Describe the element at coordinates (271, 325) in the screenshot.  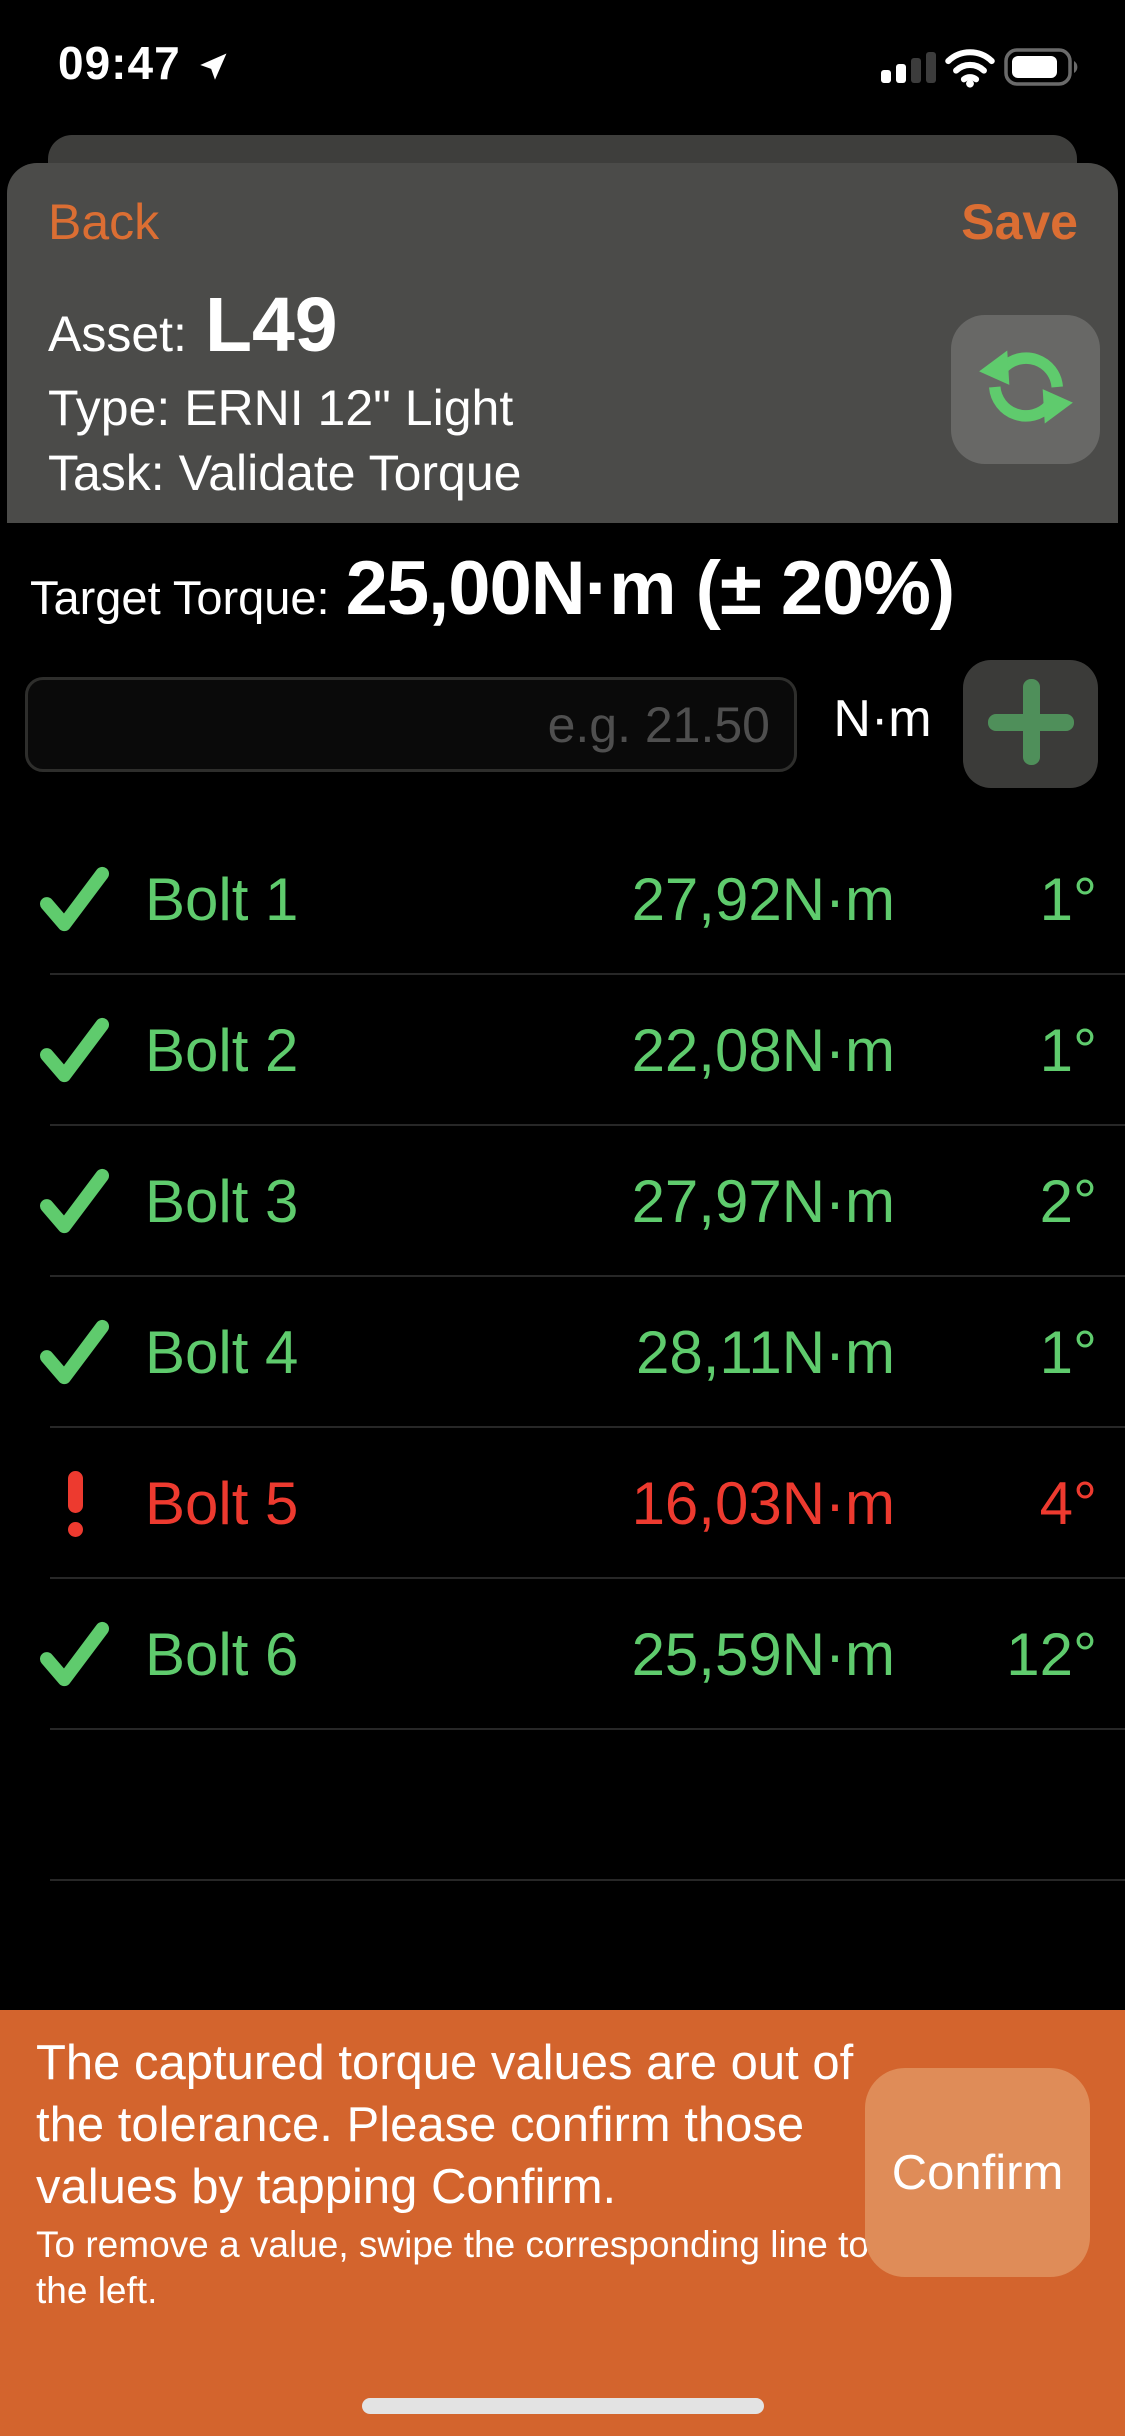
I see `asset-value: L49` at that location.